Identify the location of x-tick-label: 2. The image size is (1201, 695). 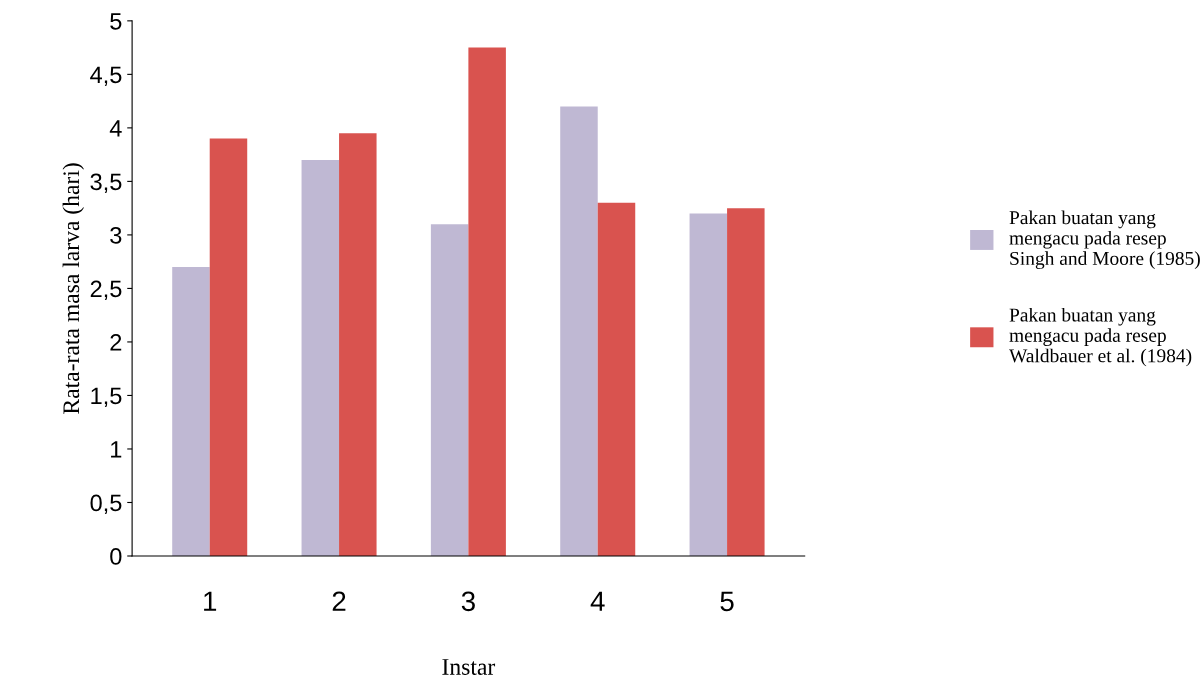
(339, 601).